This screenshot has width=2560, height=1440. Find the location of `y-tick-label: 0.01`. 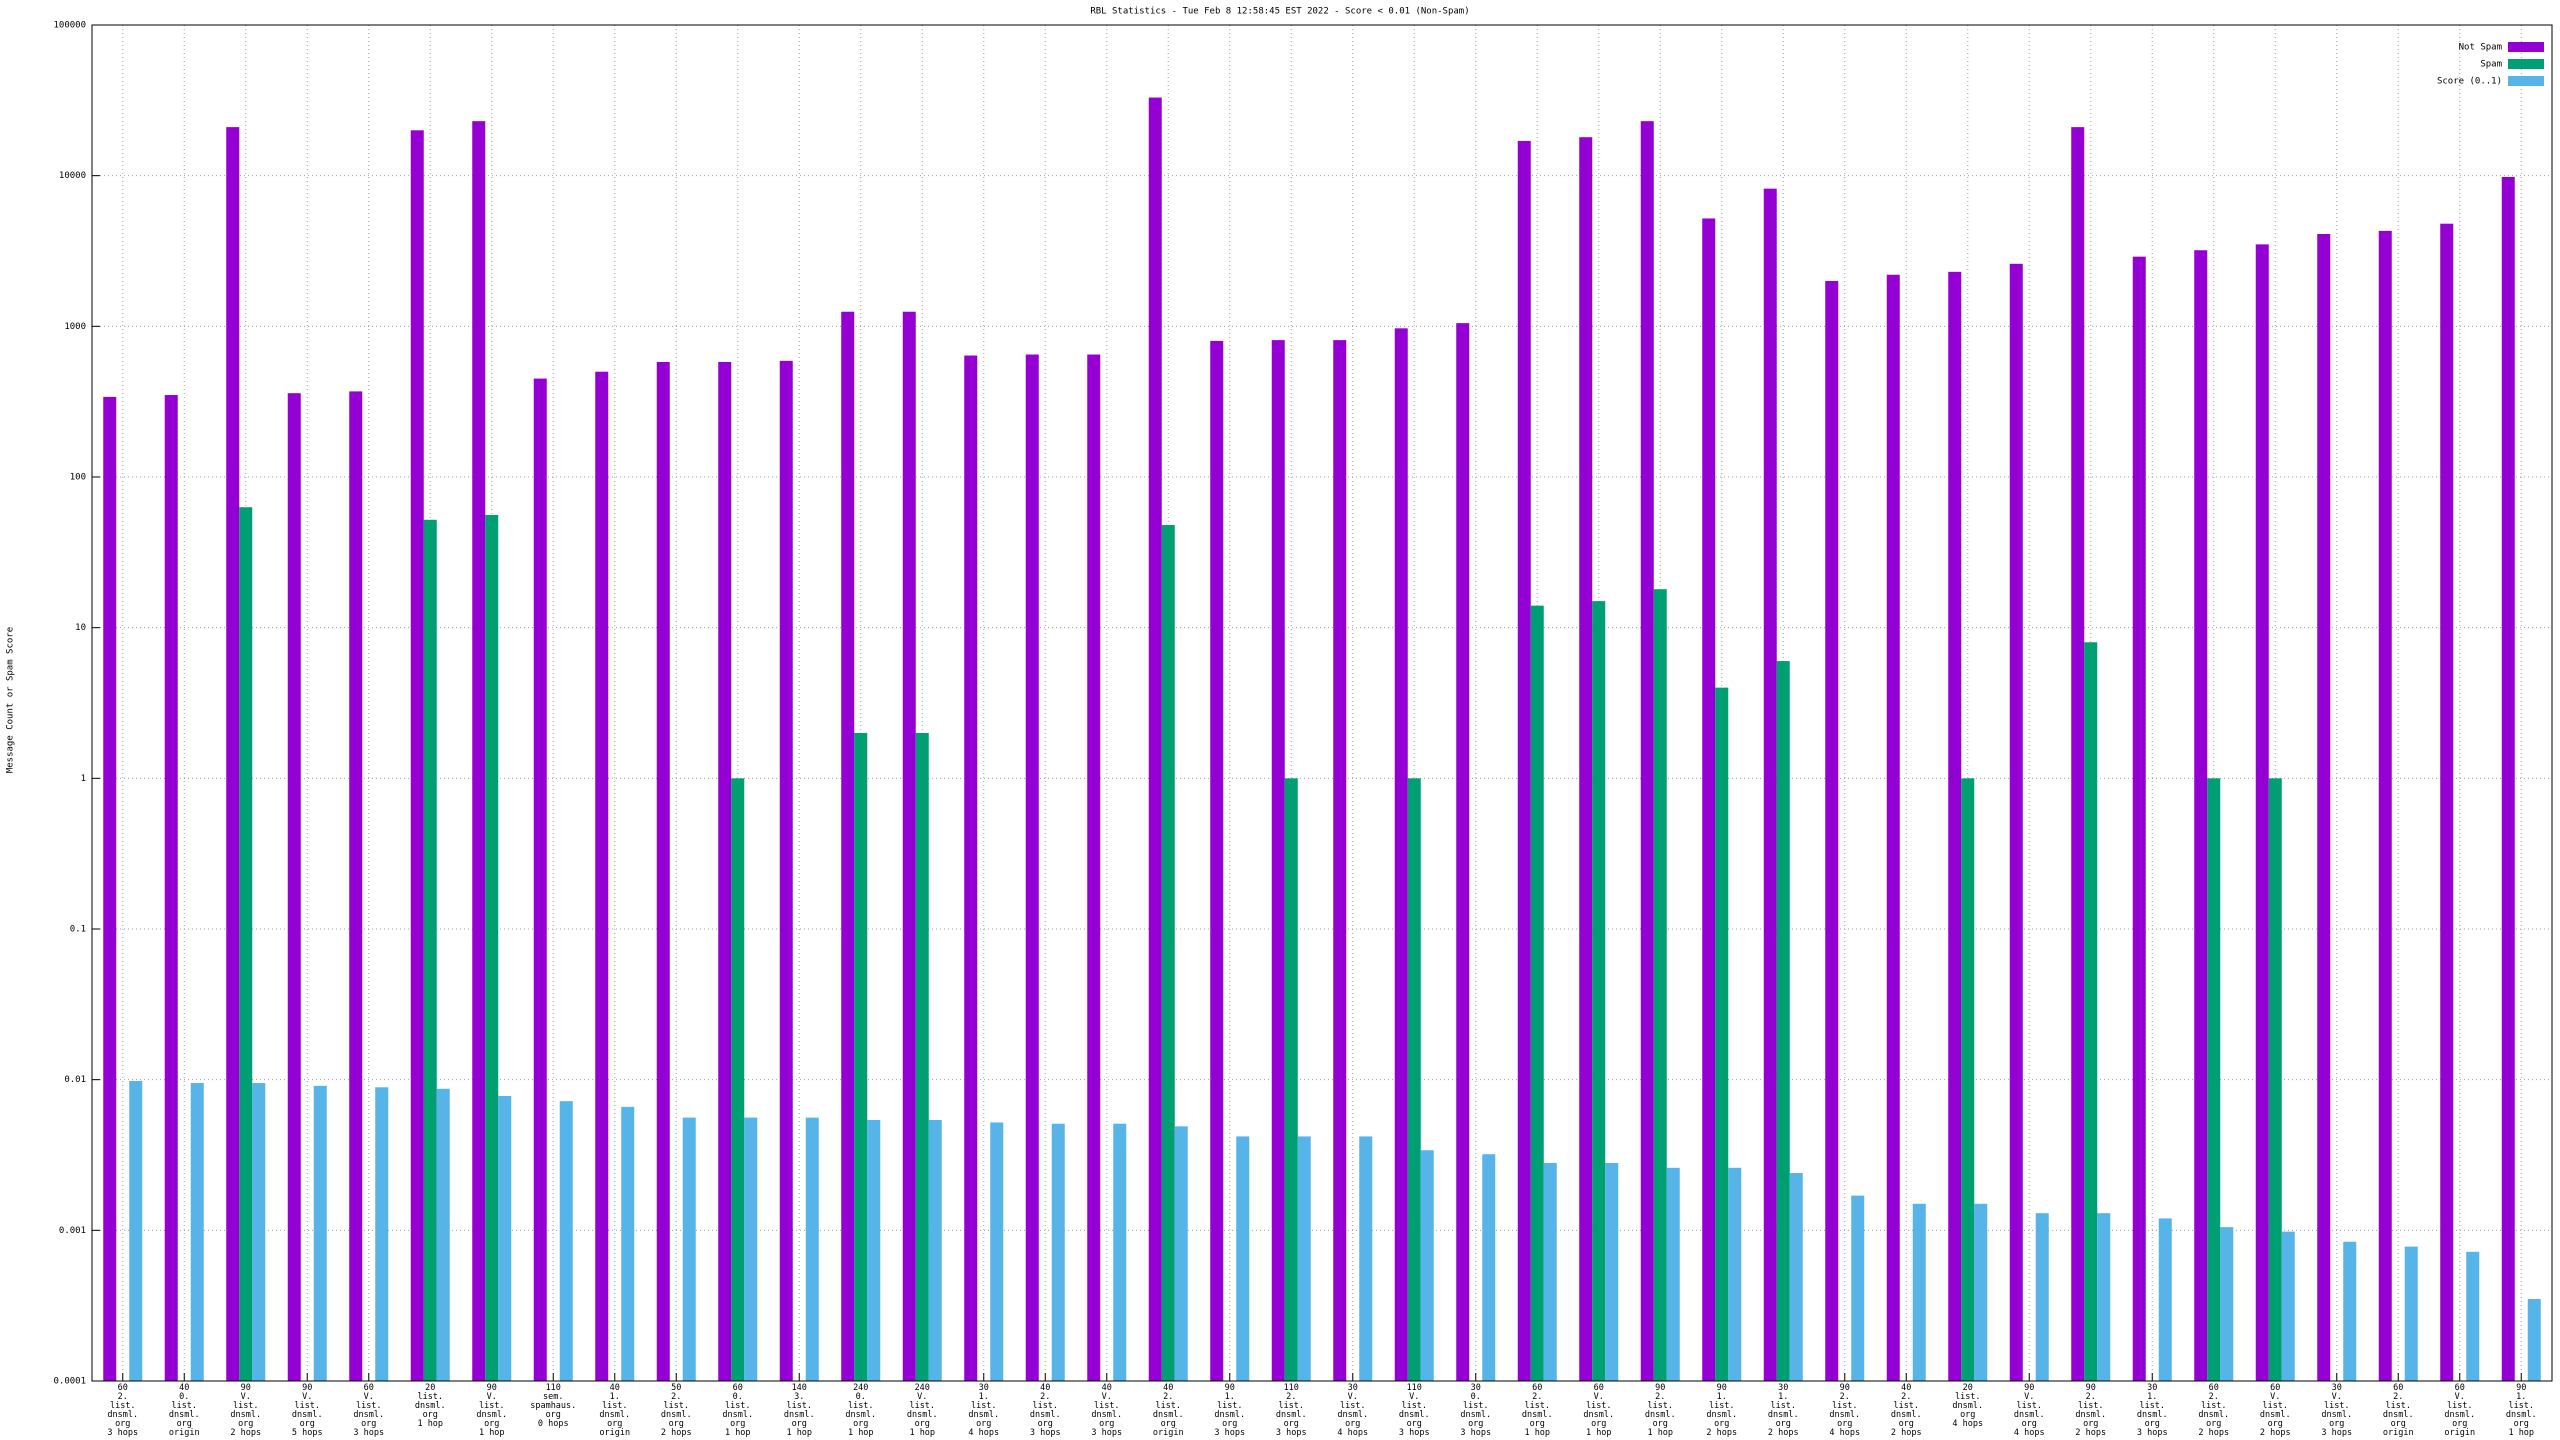

y-tick-label: 0.01 is located at coordinates (75, 1080).